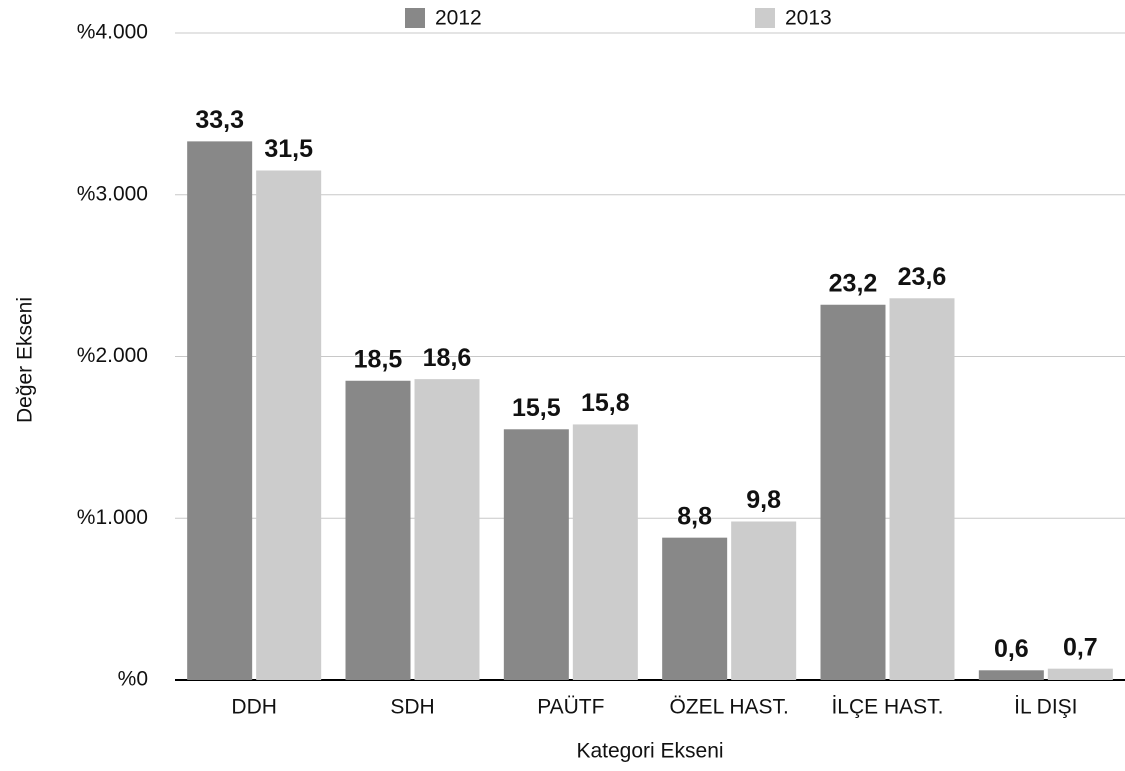  I want to click on data-label: 18,5, so click(378, 359).